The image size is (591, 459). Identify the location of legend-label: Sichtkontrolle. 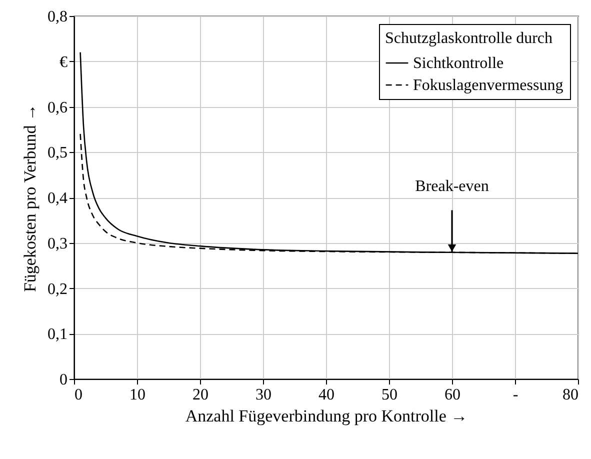
(458, 63).